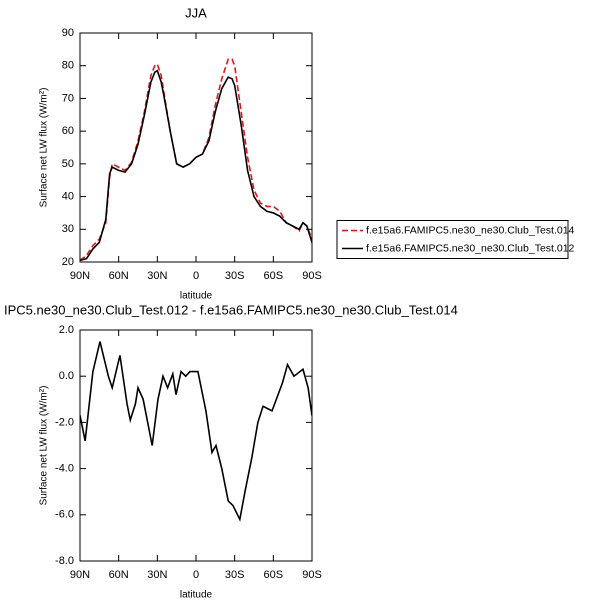 This screenshot has width=605, height=606. What do you see at coordinates (196, 12) in the screenshot?
I see `chart-title: JJA` at bounding box center [196, 12].